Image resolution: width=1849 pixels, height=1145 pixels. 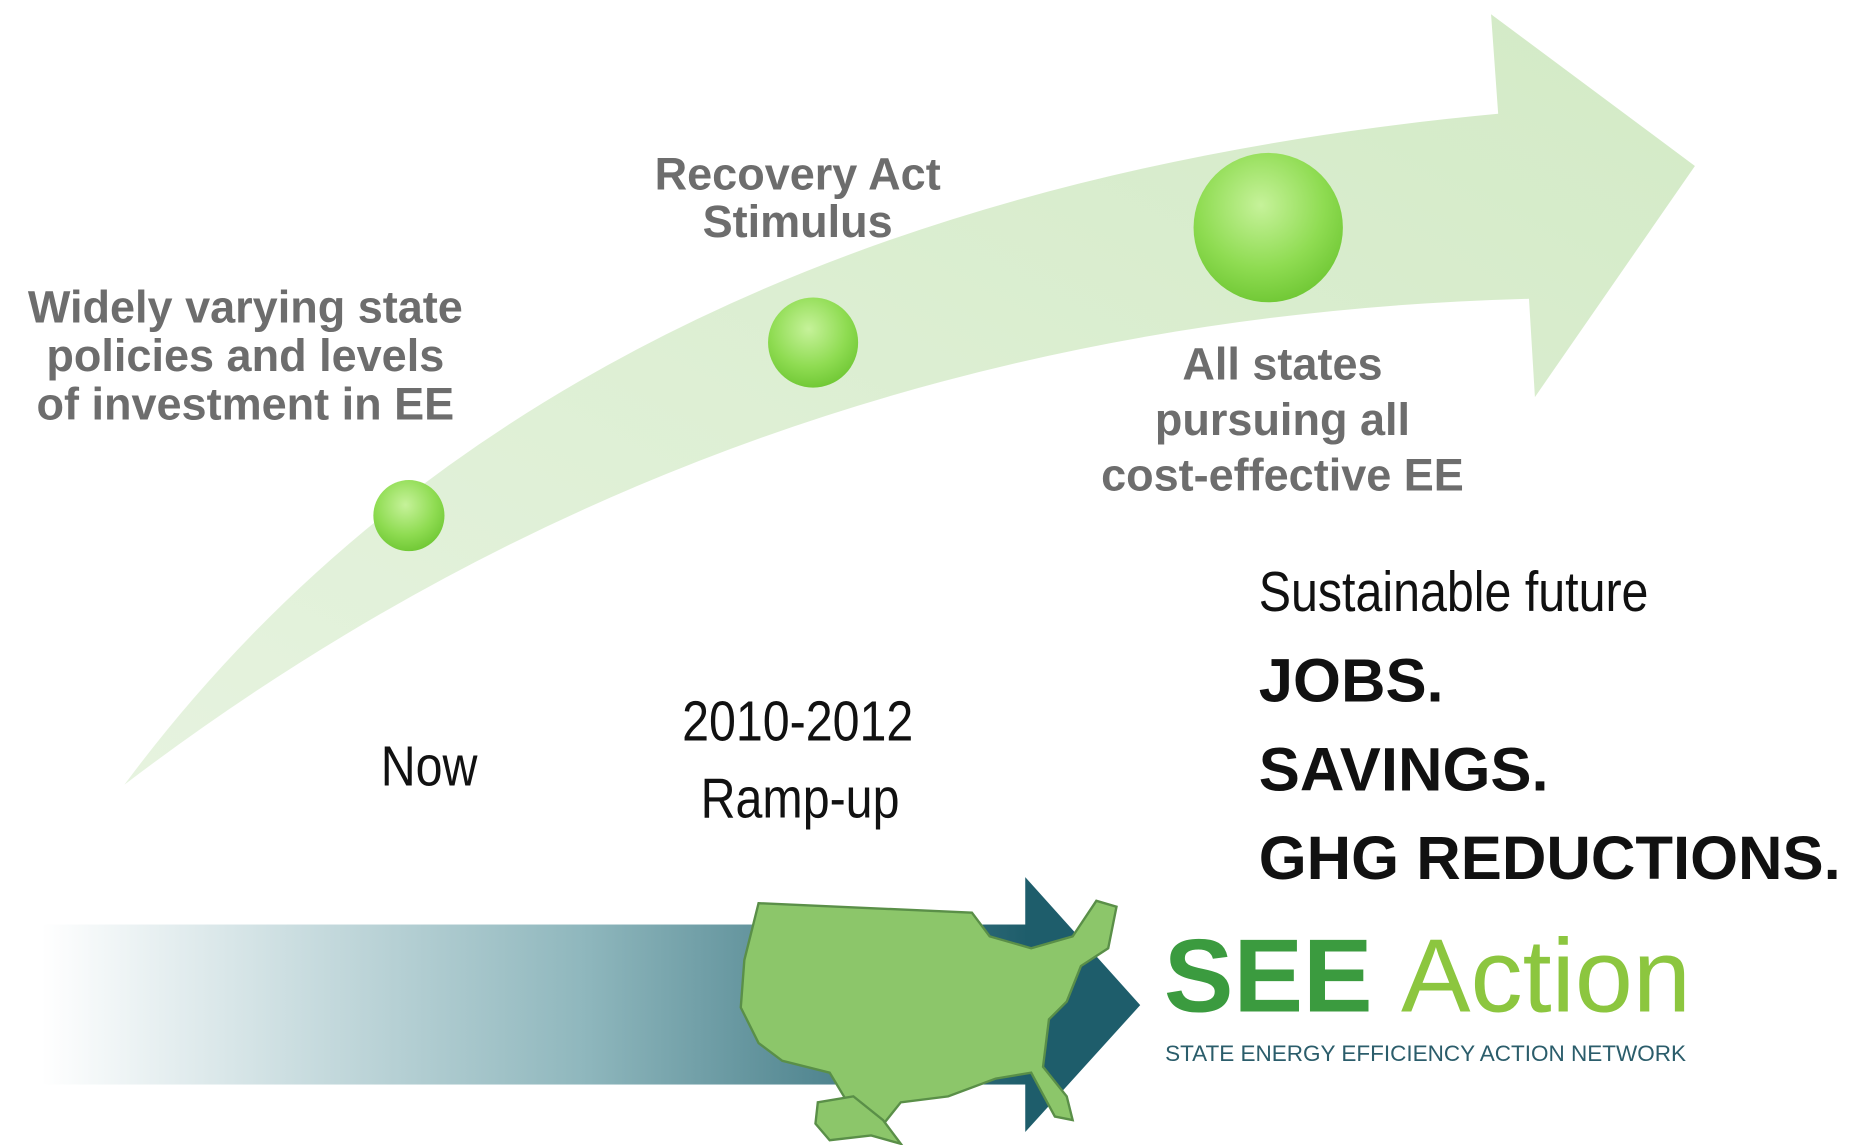 I want to click on logo-tagline: STATE ENERGY EFFICIENCY ACTION NETWORK, so click(x=1425, y=1053).